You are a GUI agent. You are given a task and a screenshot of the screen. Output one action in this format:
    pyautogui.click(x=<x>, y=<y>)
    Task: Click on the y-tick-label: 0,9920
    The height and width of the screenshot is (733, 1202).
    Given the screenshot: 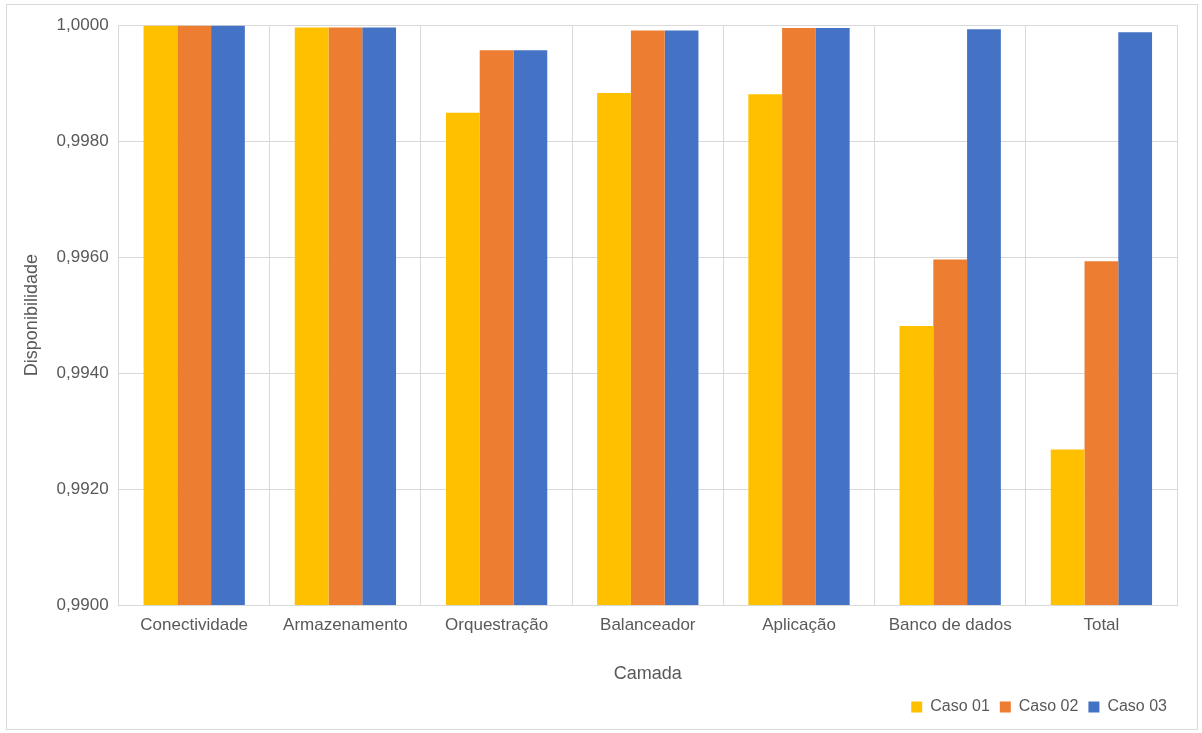 What is the action you would take?
    pyautogui.click(x=82, y=488)
    